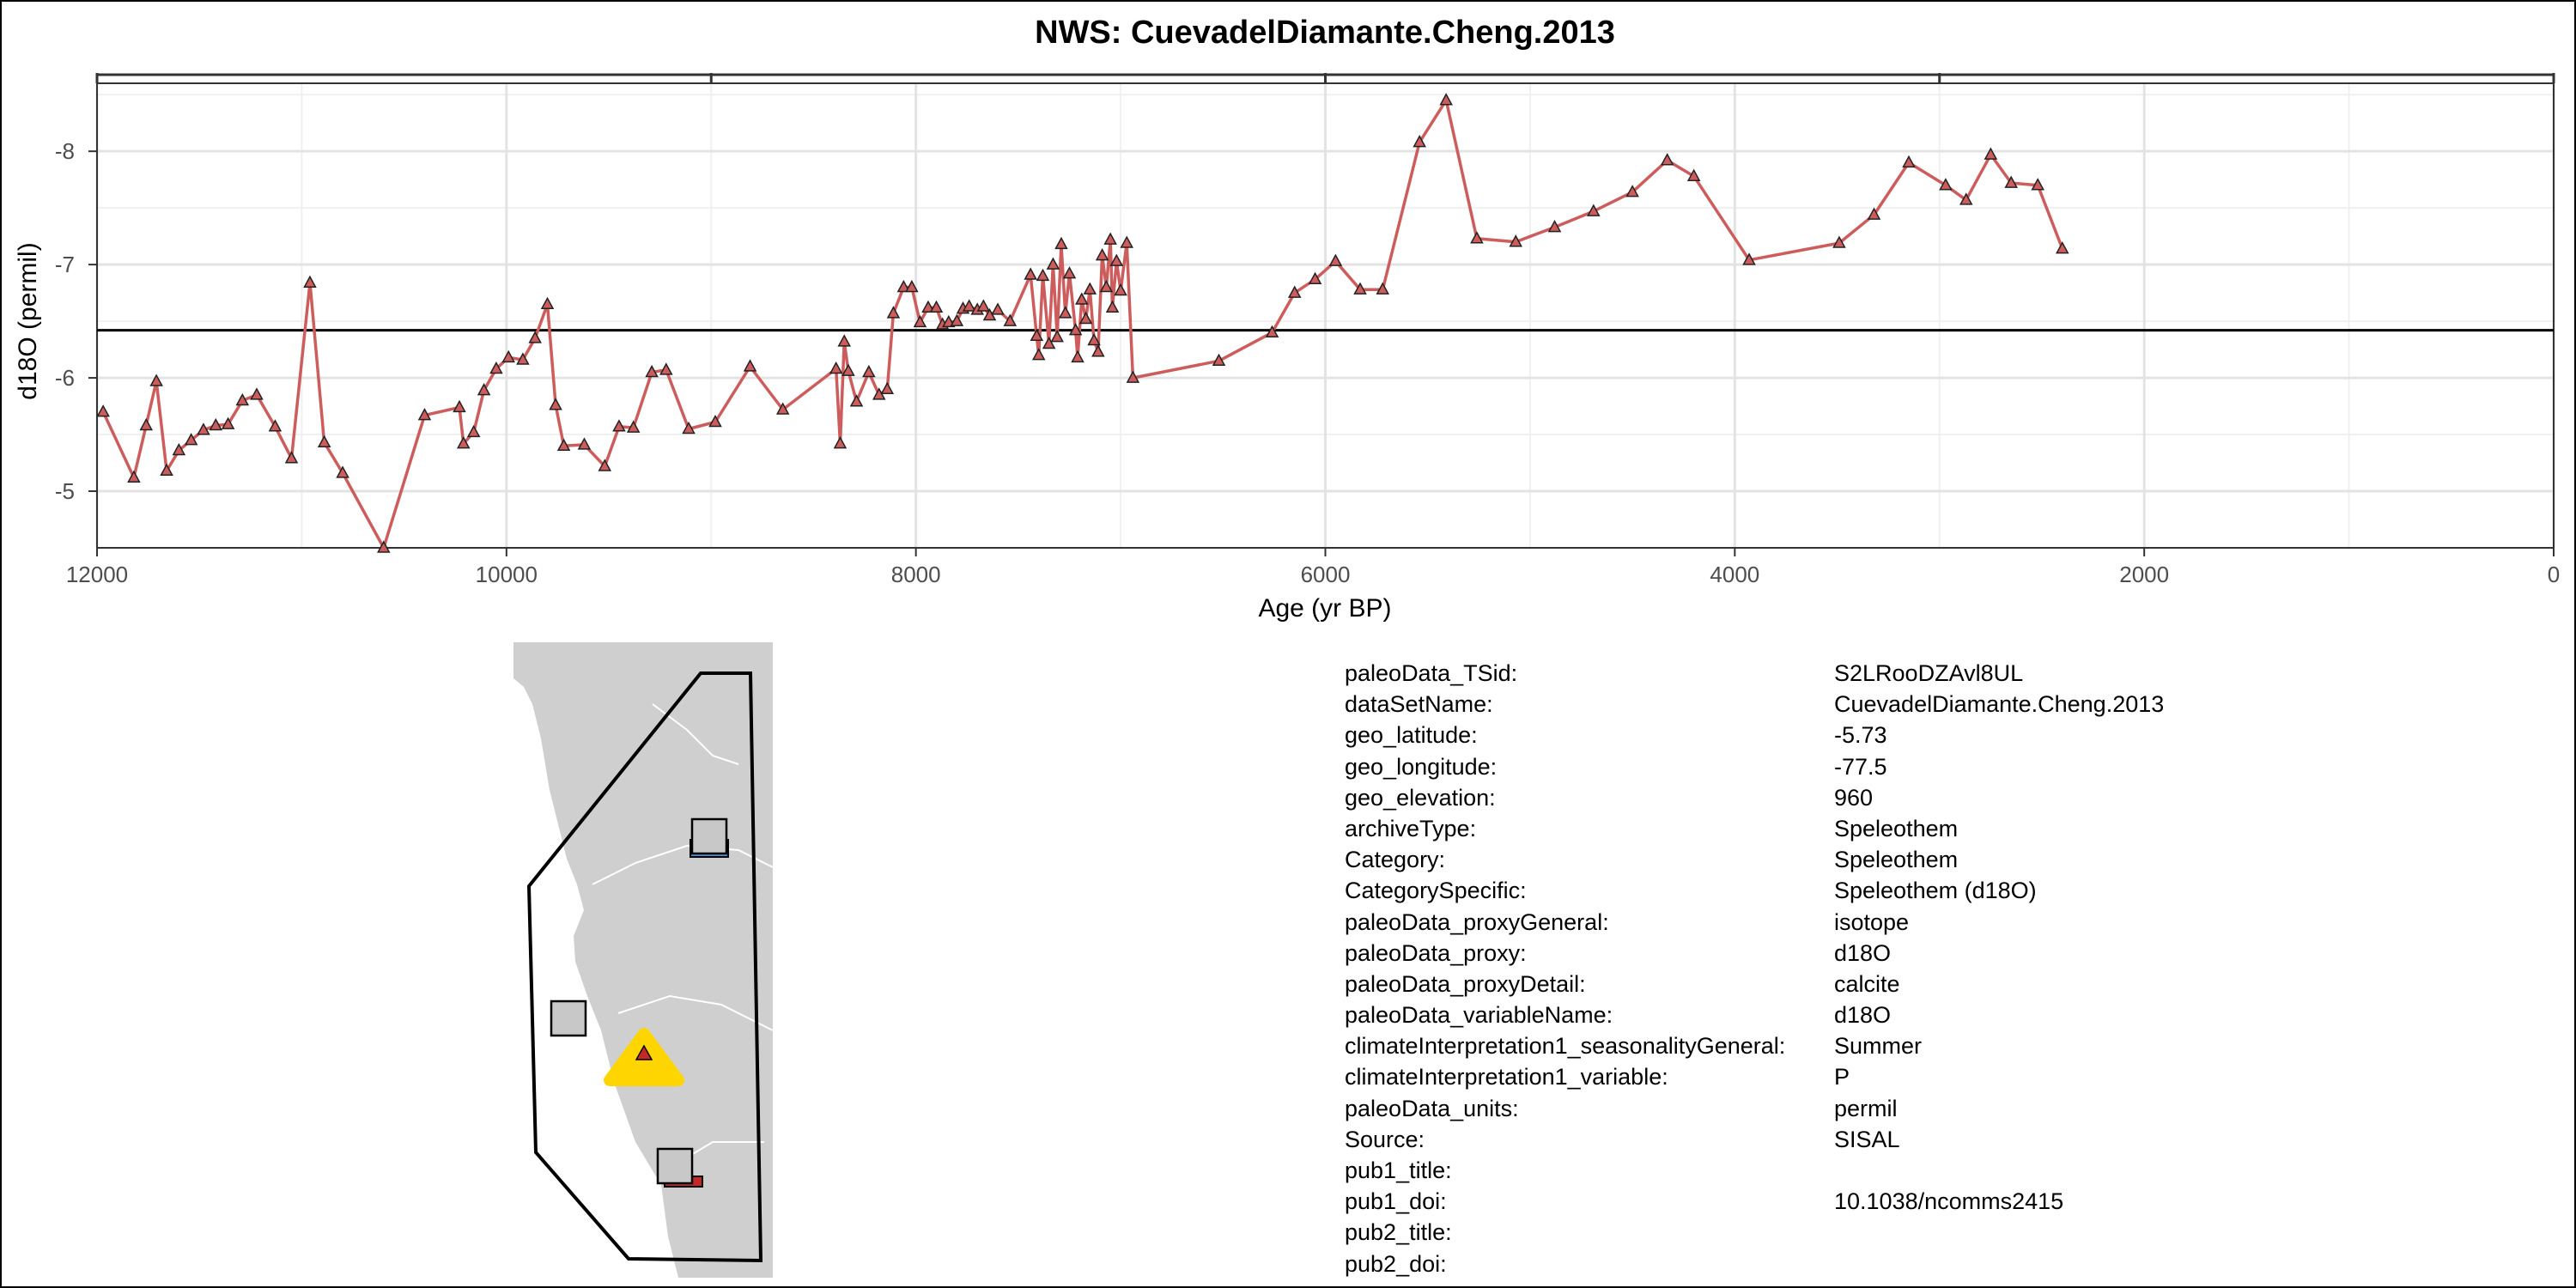 The height and width of the screenshot is (1288, 2576). Describe the element at coordinates (1863, 1016) in the screenshot. I see `metadata-value: d18O` at that location.